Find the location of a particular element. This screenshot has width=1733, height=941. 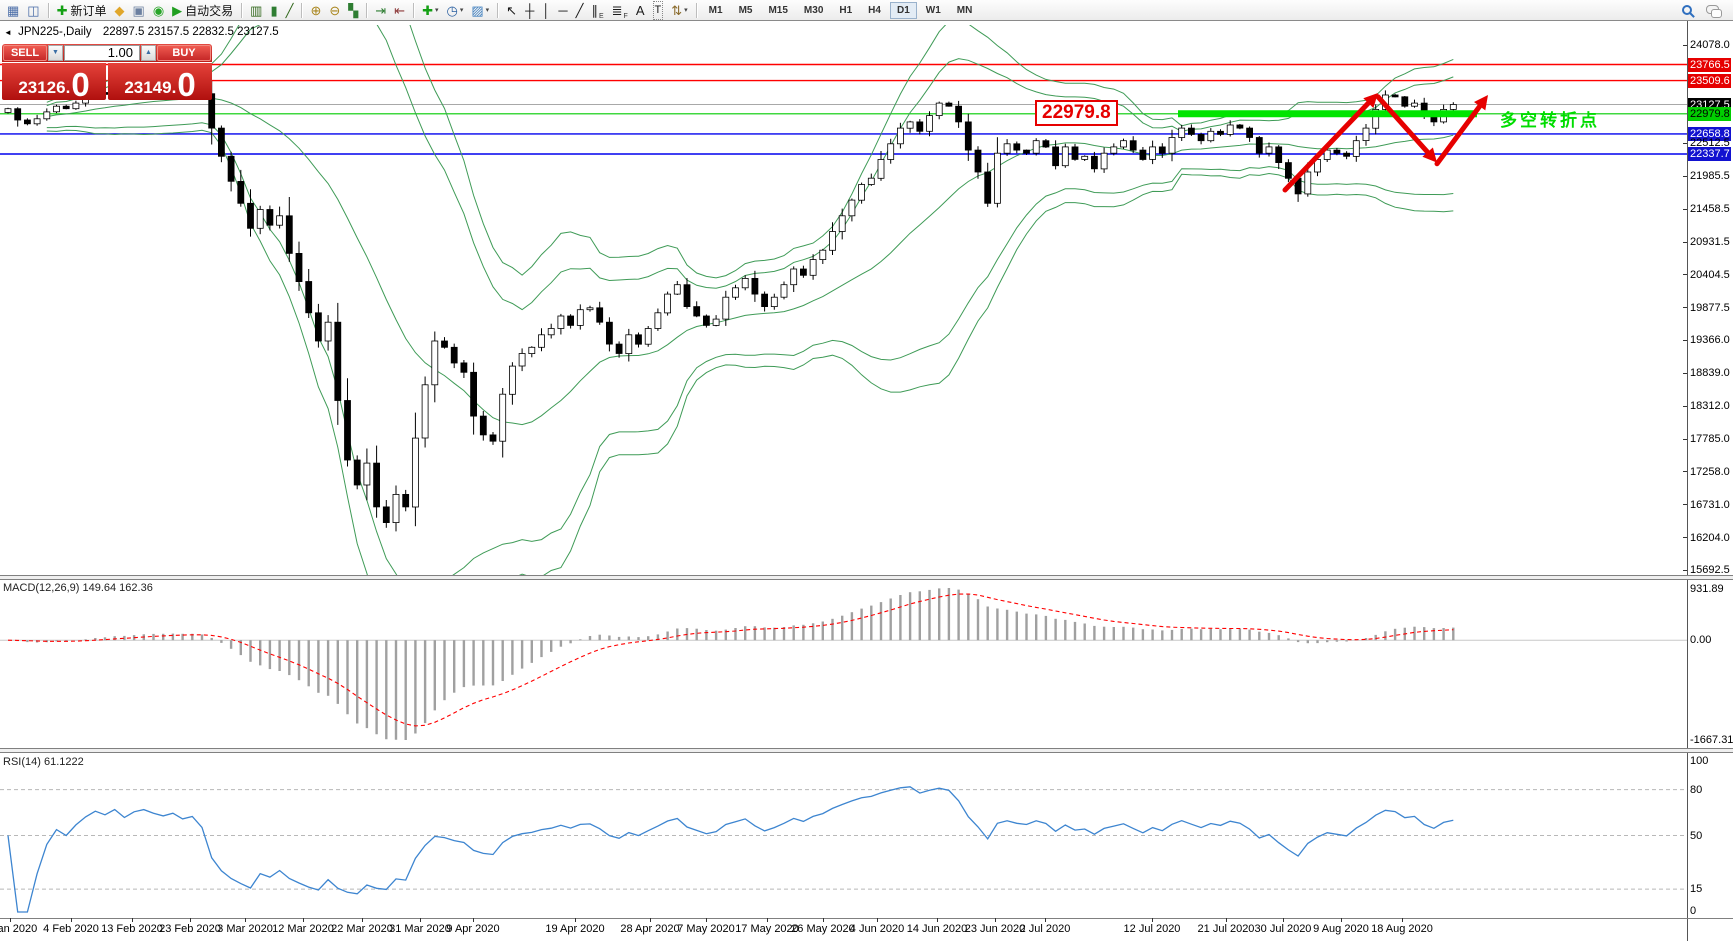

timeframe-m5: M5 is located at coordinates (745, 10).